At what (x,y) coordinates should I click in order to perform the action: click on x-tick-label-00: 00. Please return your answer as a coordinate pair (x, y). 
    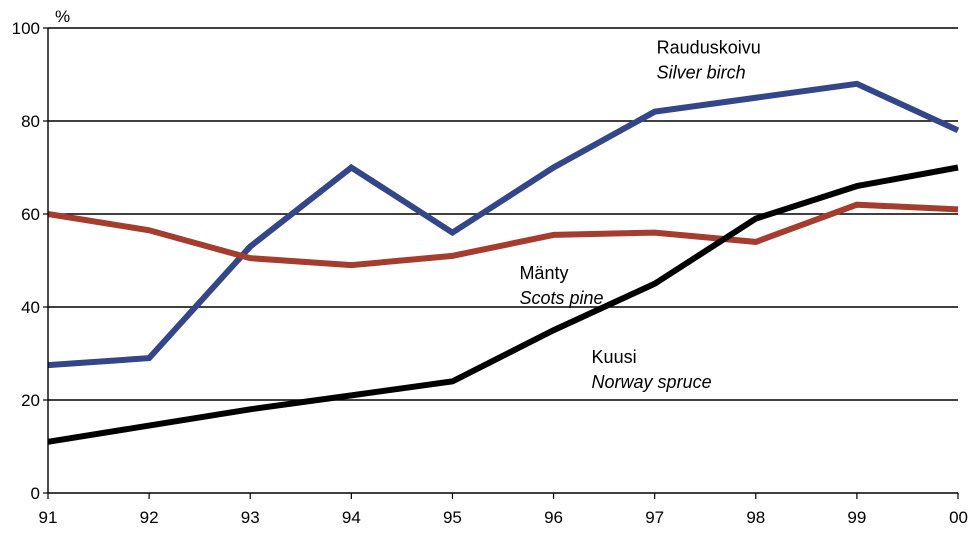
    Looking at the image, I should click on (958, 517).